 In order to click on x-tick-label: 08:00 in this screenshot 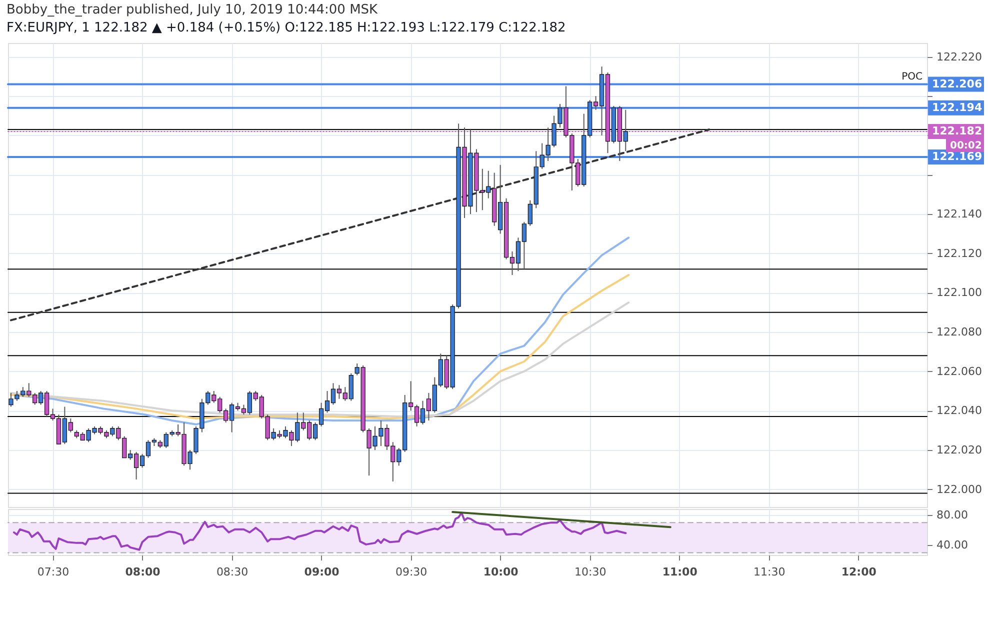, I will do `click(143, 572)`.